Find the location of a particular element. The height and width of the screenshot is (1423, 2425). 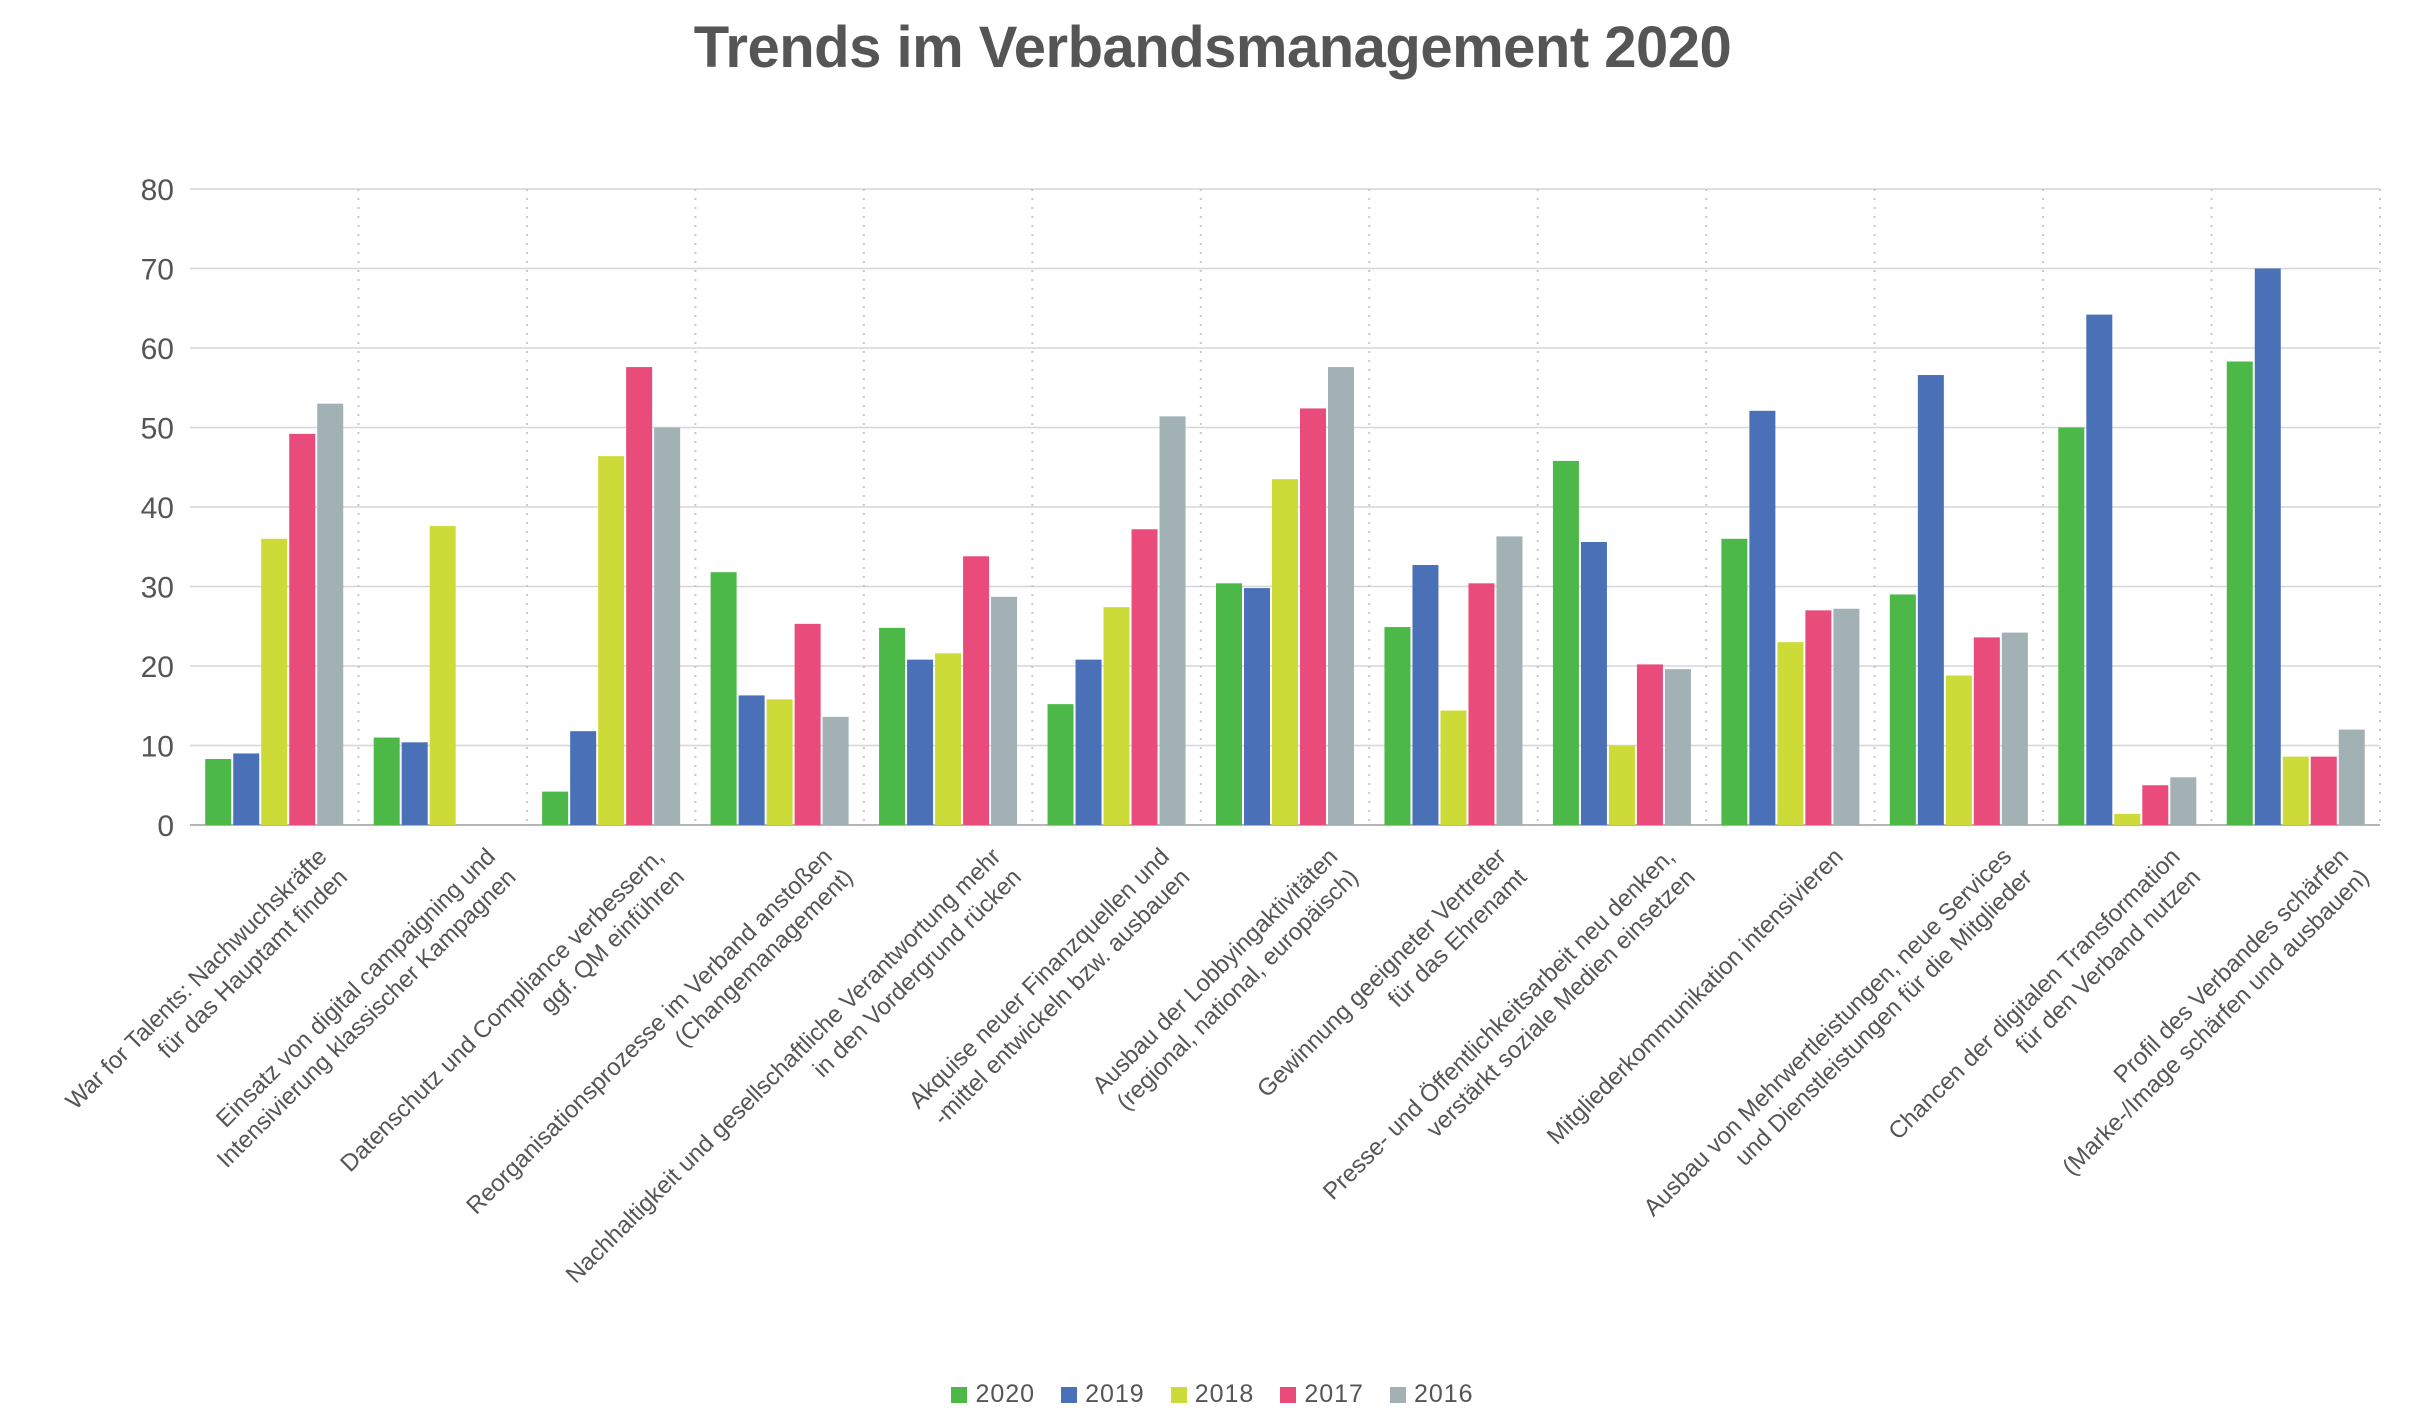

legend-label: 2016 is located at coordinates (1443, 1394).